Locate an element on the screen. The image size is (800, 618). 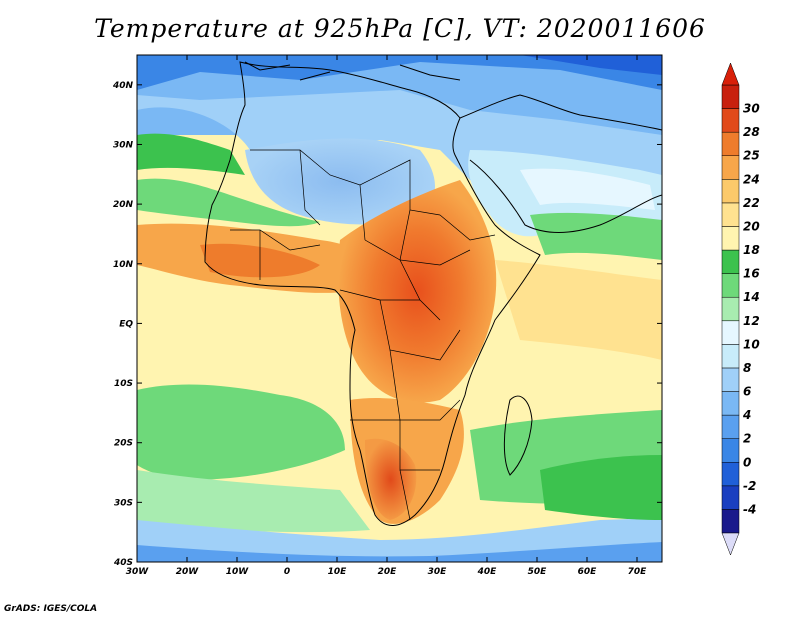
lat-tick-label: 20N is located at coordinates (123, 205).